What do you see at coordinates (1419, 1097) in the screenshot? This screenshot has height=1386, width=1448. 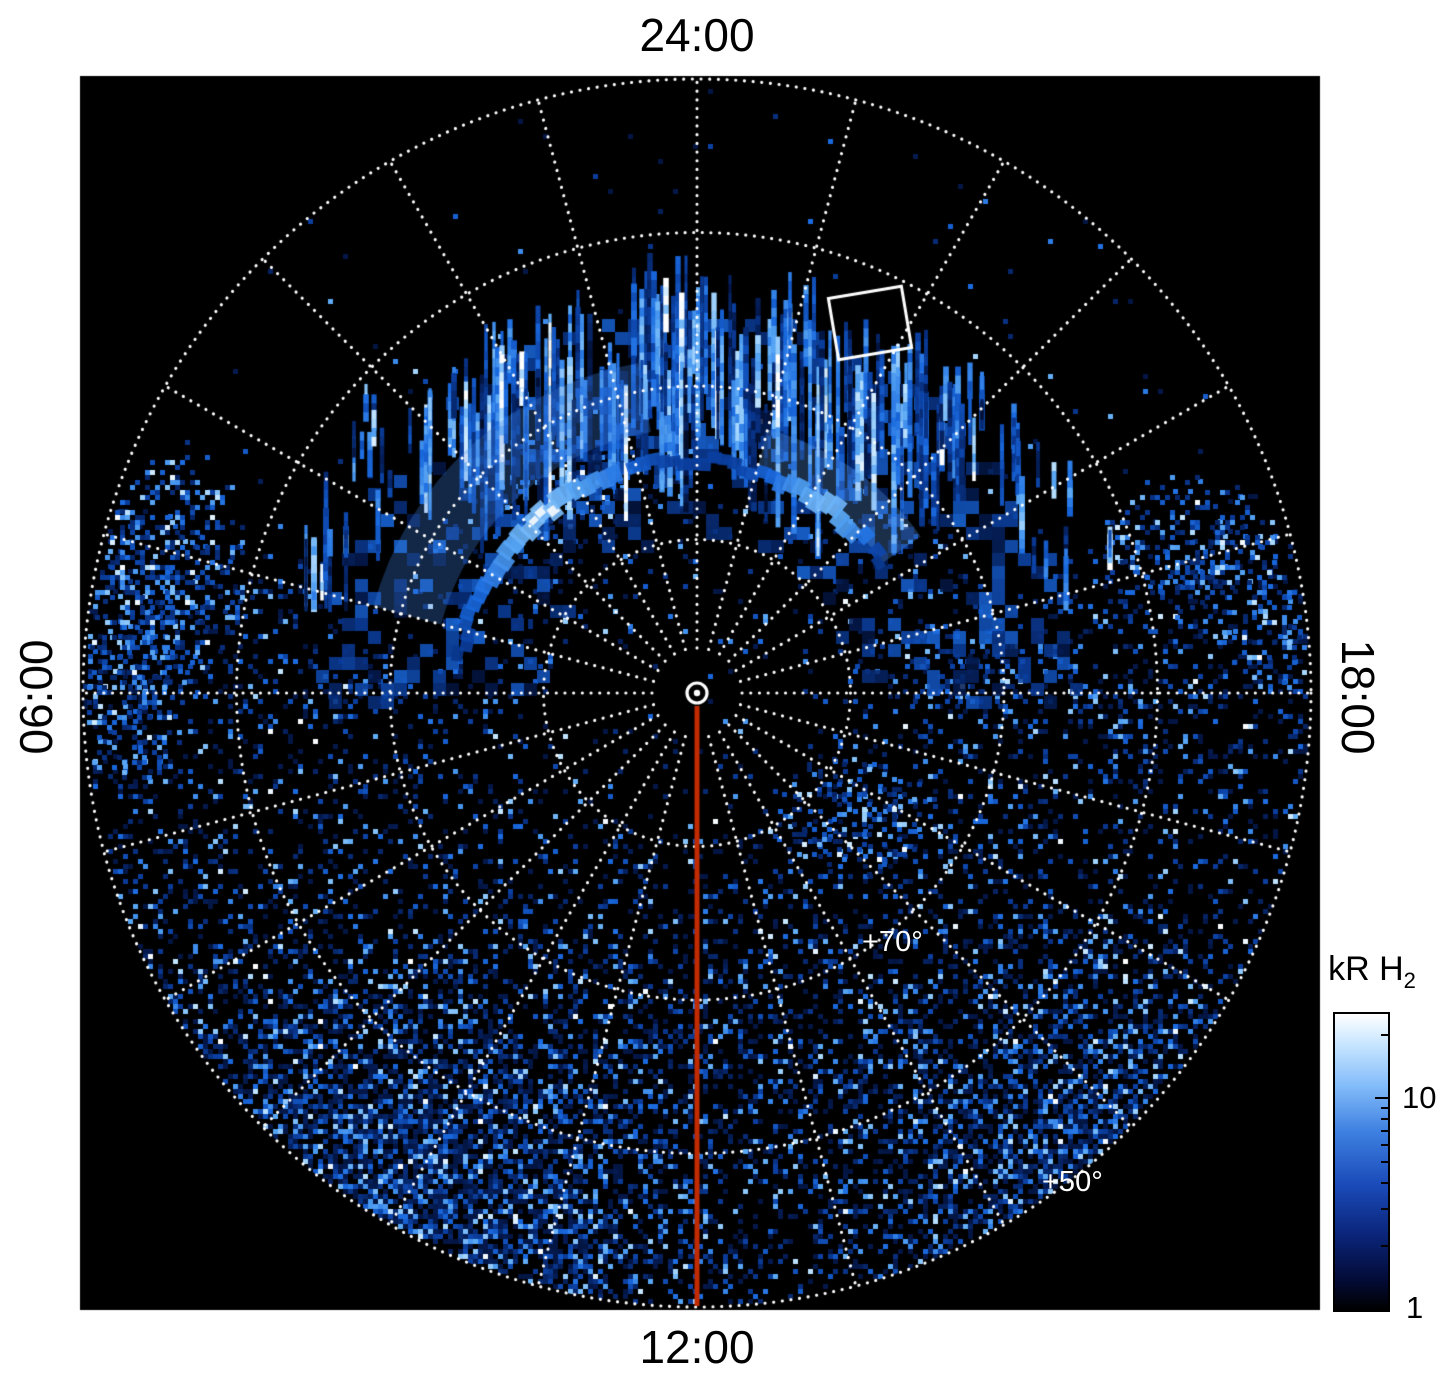 I see `colorbar-tick-label-10: 10` at bounding box center [1419, 1097].